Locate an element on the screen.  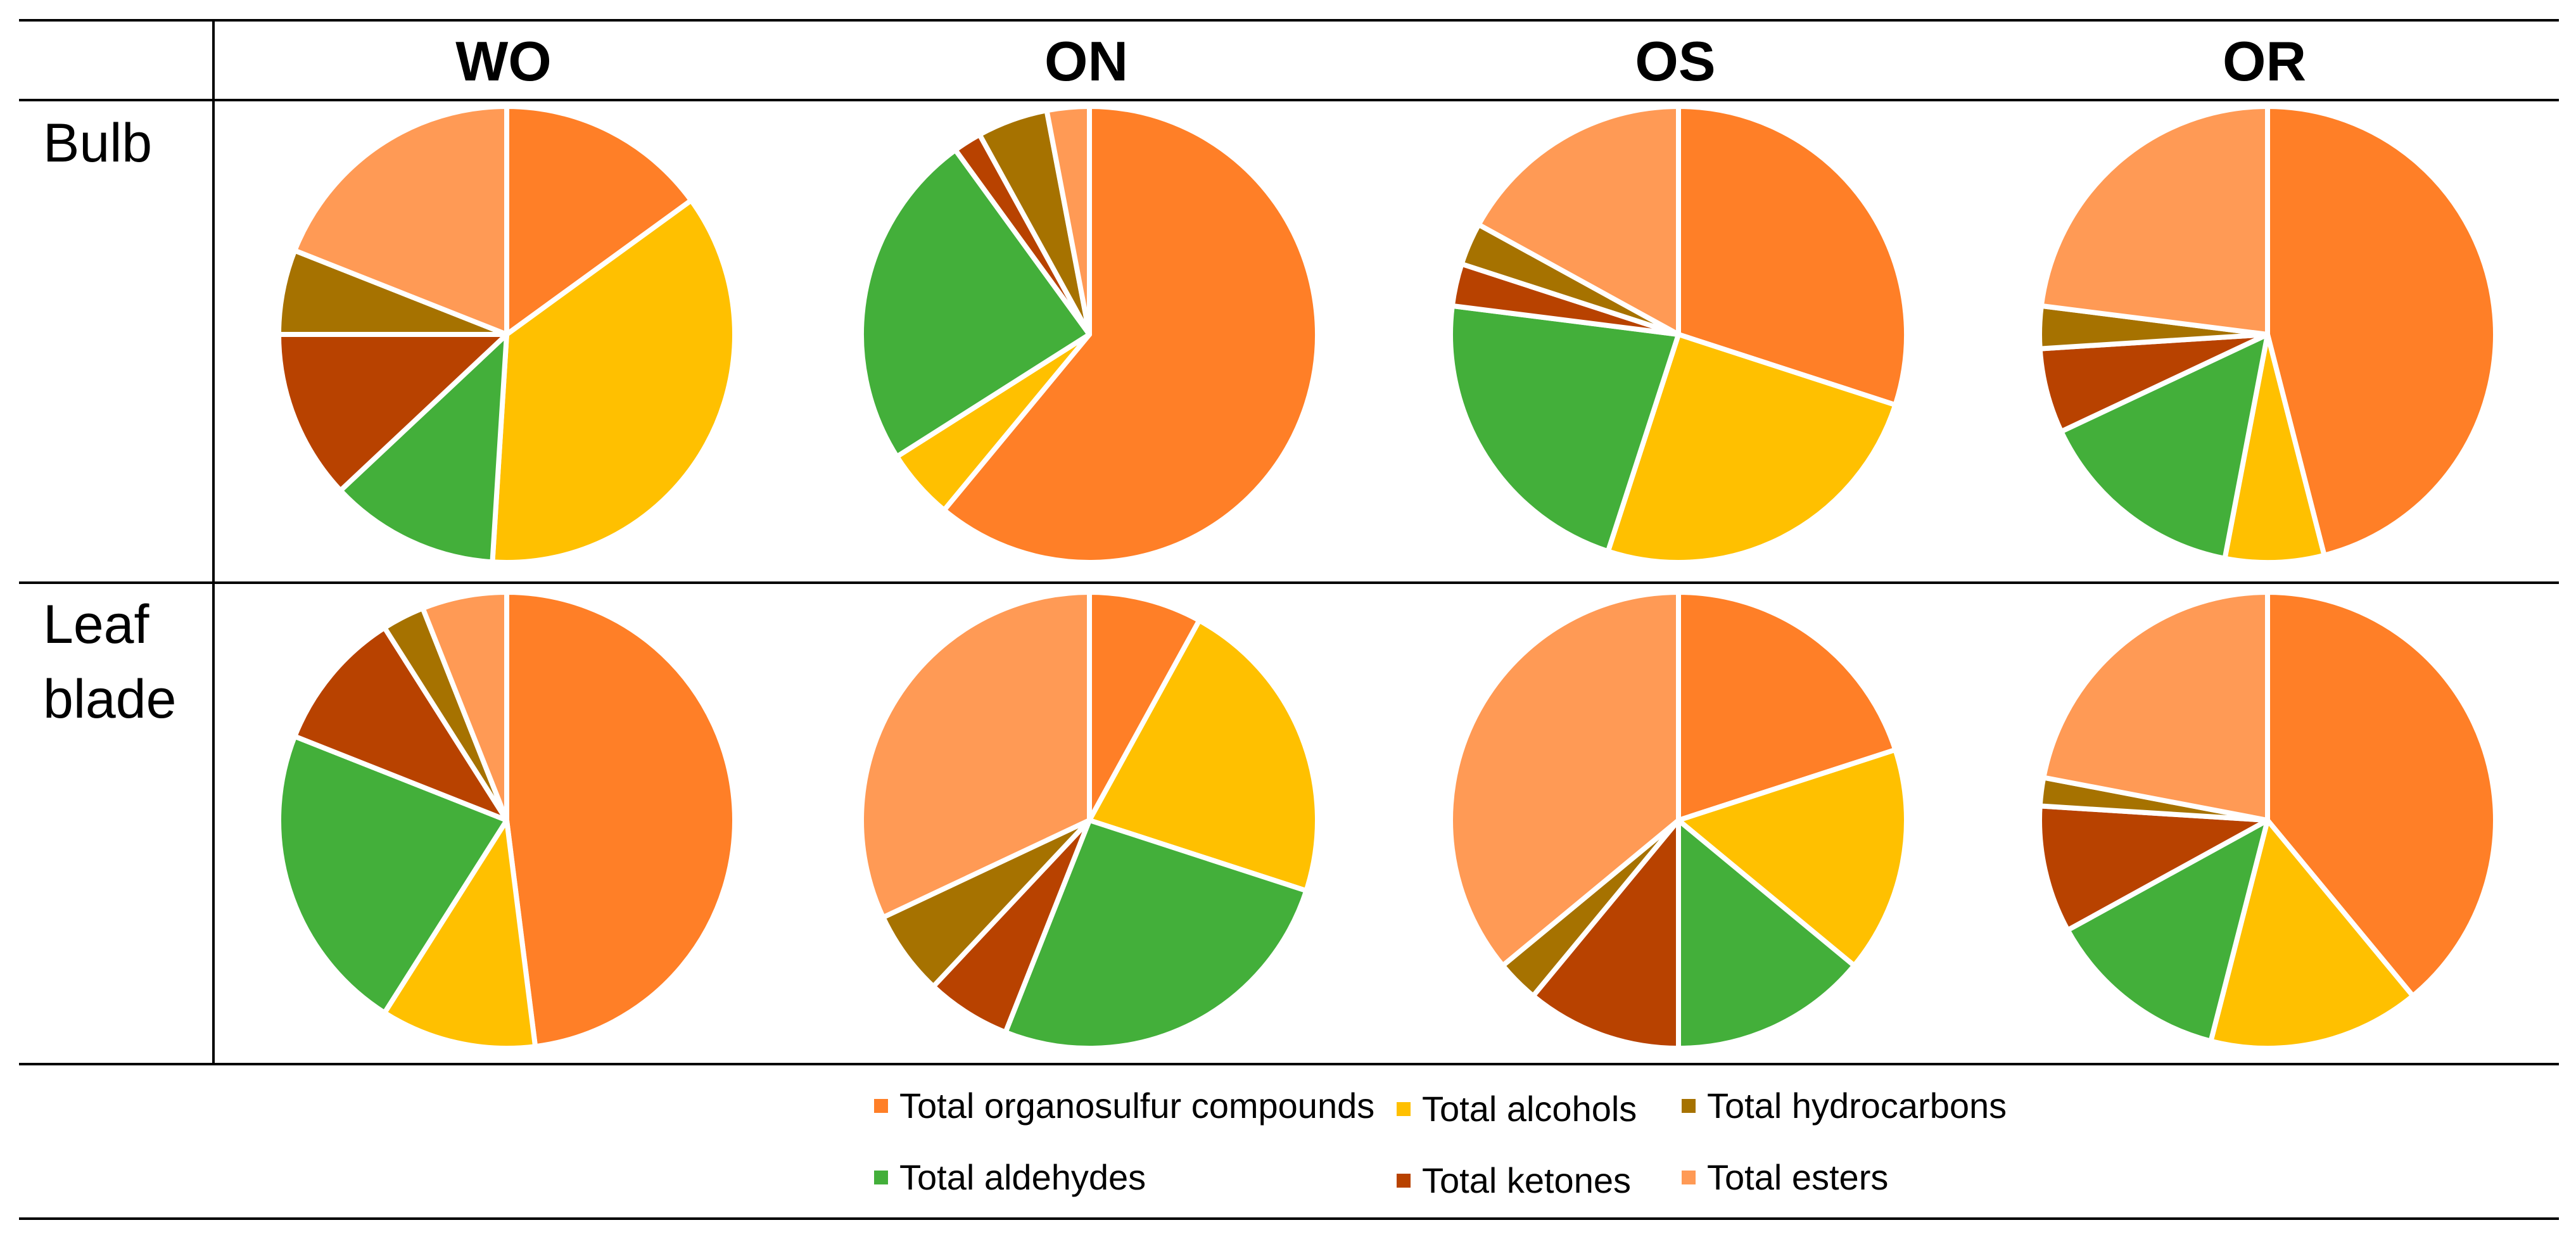
pie-slice-bulb-os-total-organosulfur-compounds is located at coordinates (1793, 256).